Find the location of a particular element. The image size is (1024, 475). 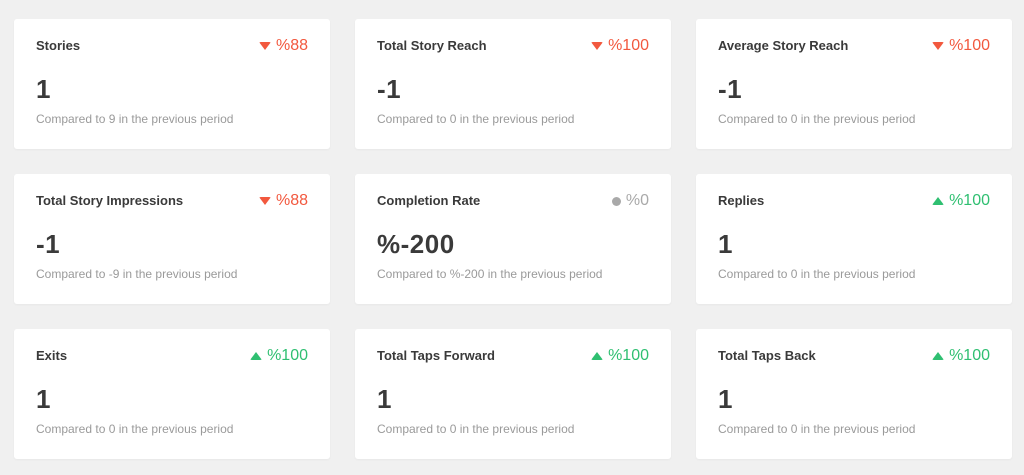

card-title: Total Story Reach is located at coordinates (432, 45).